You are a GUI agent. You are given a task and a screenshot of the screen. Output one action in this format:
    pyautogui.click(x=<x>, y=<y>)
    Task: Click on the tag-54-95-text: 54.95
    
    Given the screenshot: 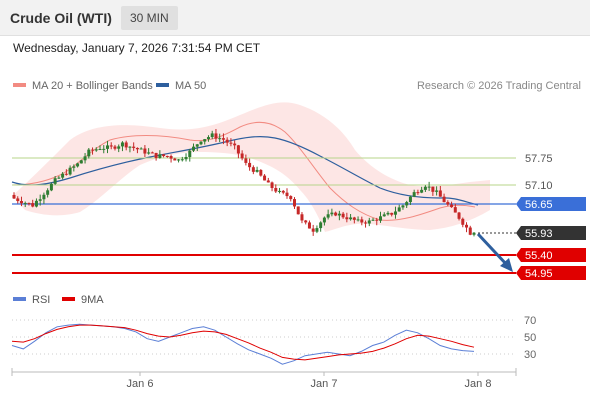 What is the action you would take?
    pyautogui.click(x=539, y=274)
    